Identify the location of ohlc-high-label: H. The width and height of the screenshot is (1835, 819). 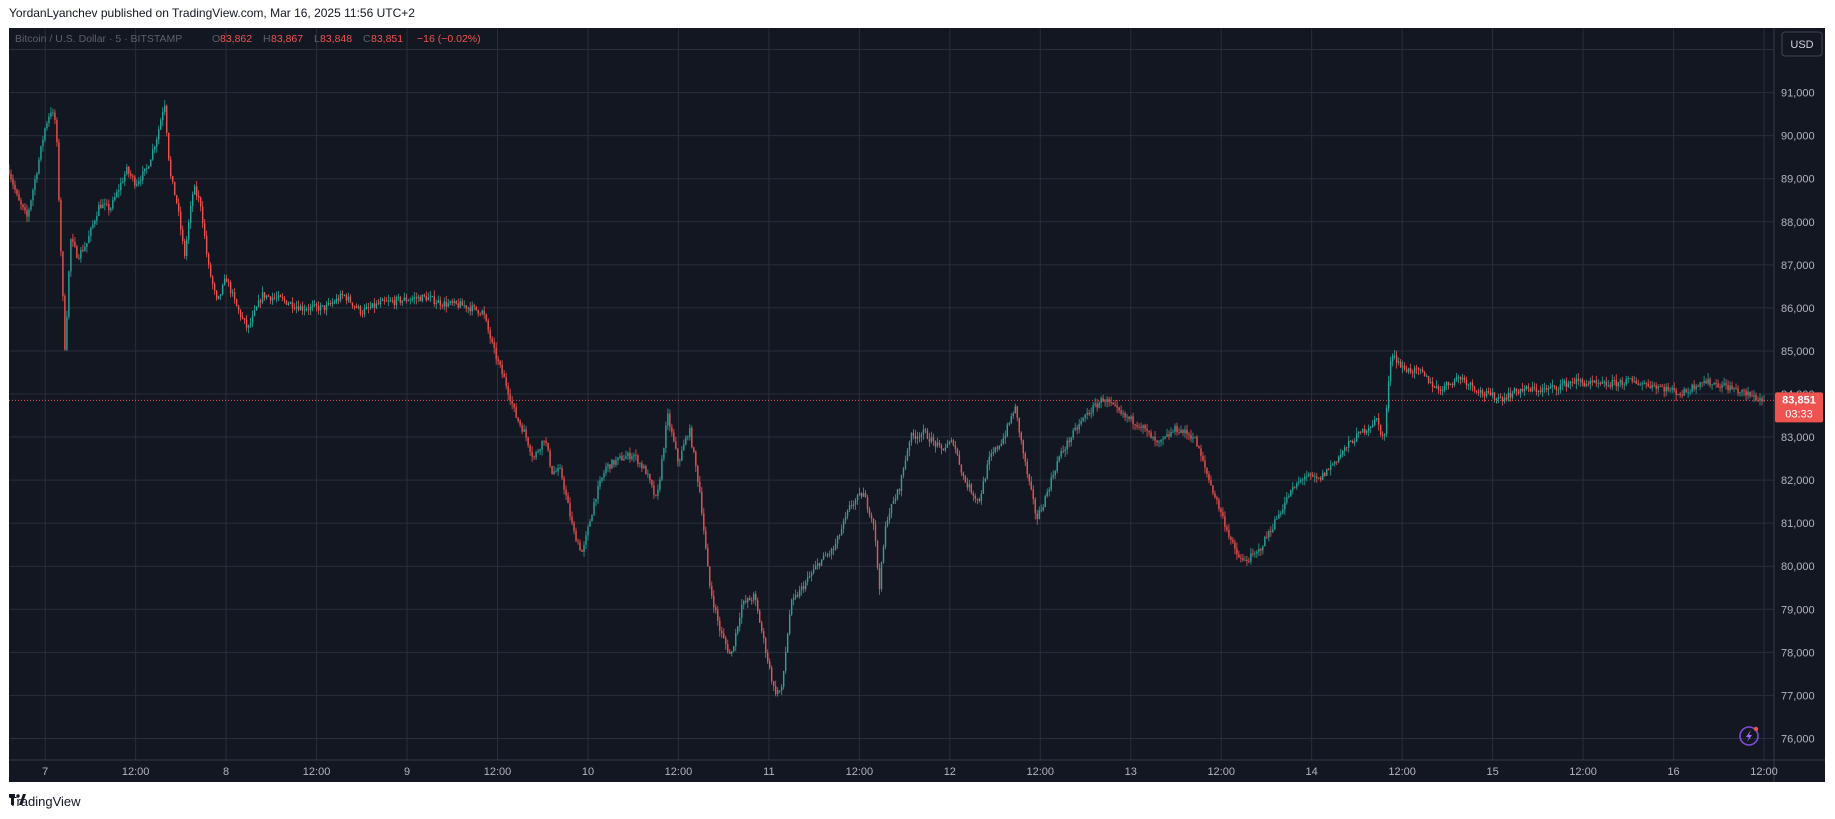
(267, 39).